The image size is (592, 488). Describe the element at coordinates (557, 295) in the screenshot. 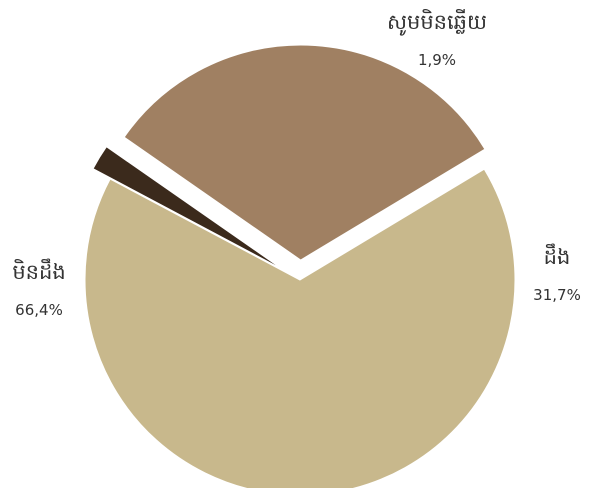

I see `label-know-value: 31,7%` at that location.